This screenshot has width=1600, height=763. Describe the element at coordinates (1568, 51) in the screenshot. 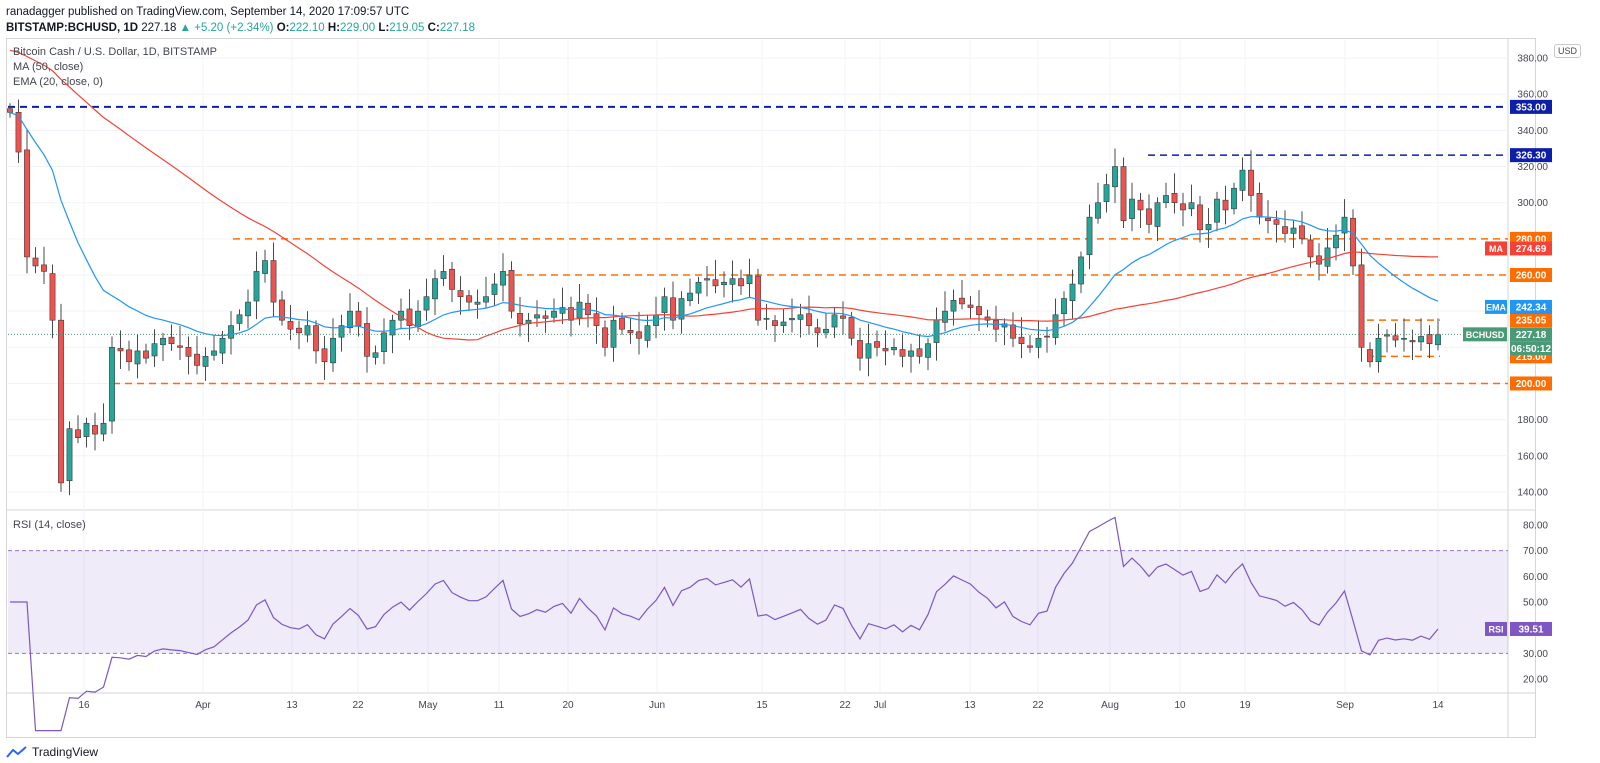

I see `currency-badge: USD` at that location.